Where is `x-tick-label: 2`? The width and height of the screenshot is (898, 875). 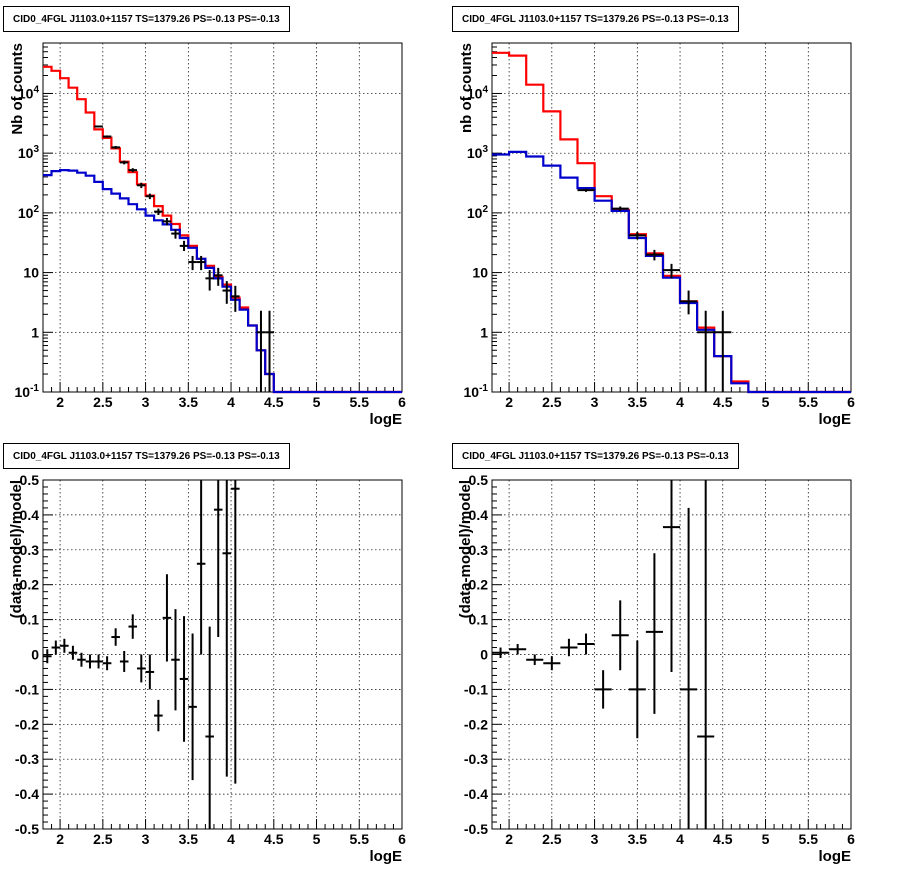
x-tick-label: 2 is located at coordinates (509, 402).